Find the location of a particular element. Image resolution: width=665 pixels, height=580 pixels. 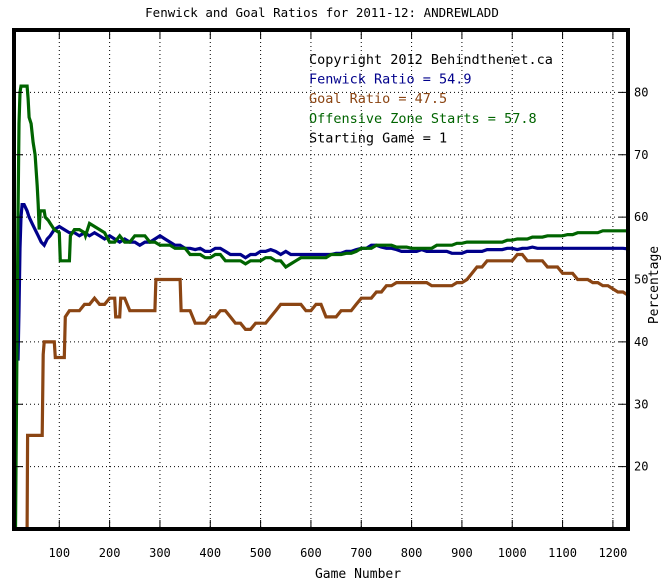

legend-entry-2: Goal Ratio = 47.5 is located at coordinates (378, 99).